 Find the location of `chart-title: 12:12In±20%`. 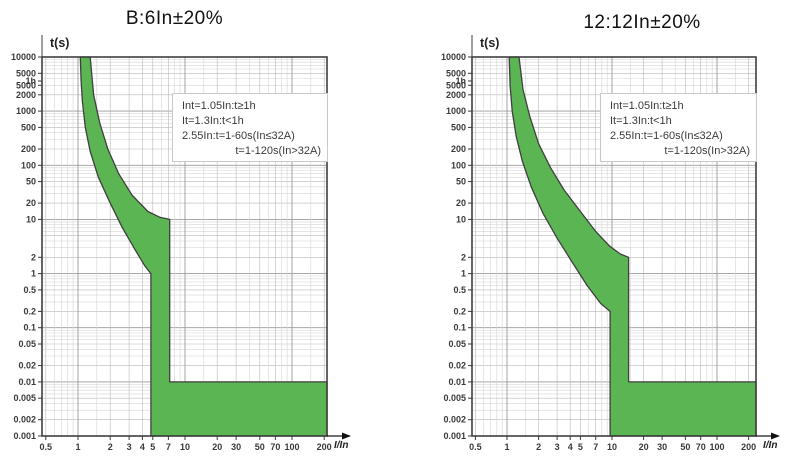

chart-title: 12:12In±20% is located at coordinates (642, 22).